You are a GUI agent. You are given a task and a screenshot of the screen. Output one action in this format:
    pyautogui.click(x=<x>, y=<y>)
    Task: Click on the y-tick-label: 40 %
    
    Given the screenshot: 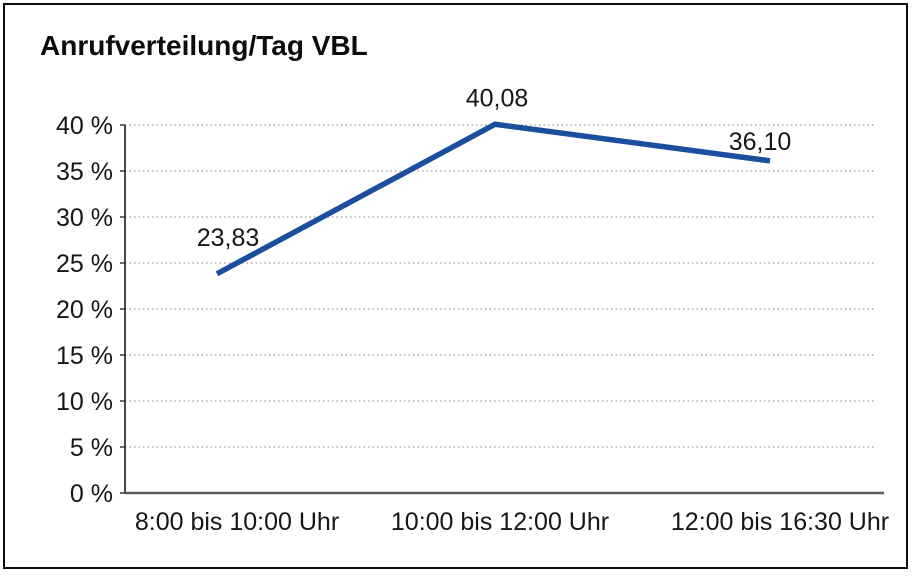 What is the action you would take?
    pyautogui.click(x=84, y=126)
    